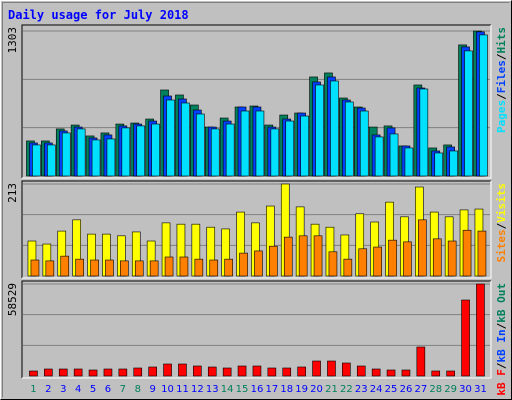 The height and width of the screenshot is (400, 512). What do you see at coordinates (242, 389) in the screenshot?
I see `x-tick-label: 15` at bounding box center [242, 389].